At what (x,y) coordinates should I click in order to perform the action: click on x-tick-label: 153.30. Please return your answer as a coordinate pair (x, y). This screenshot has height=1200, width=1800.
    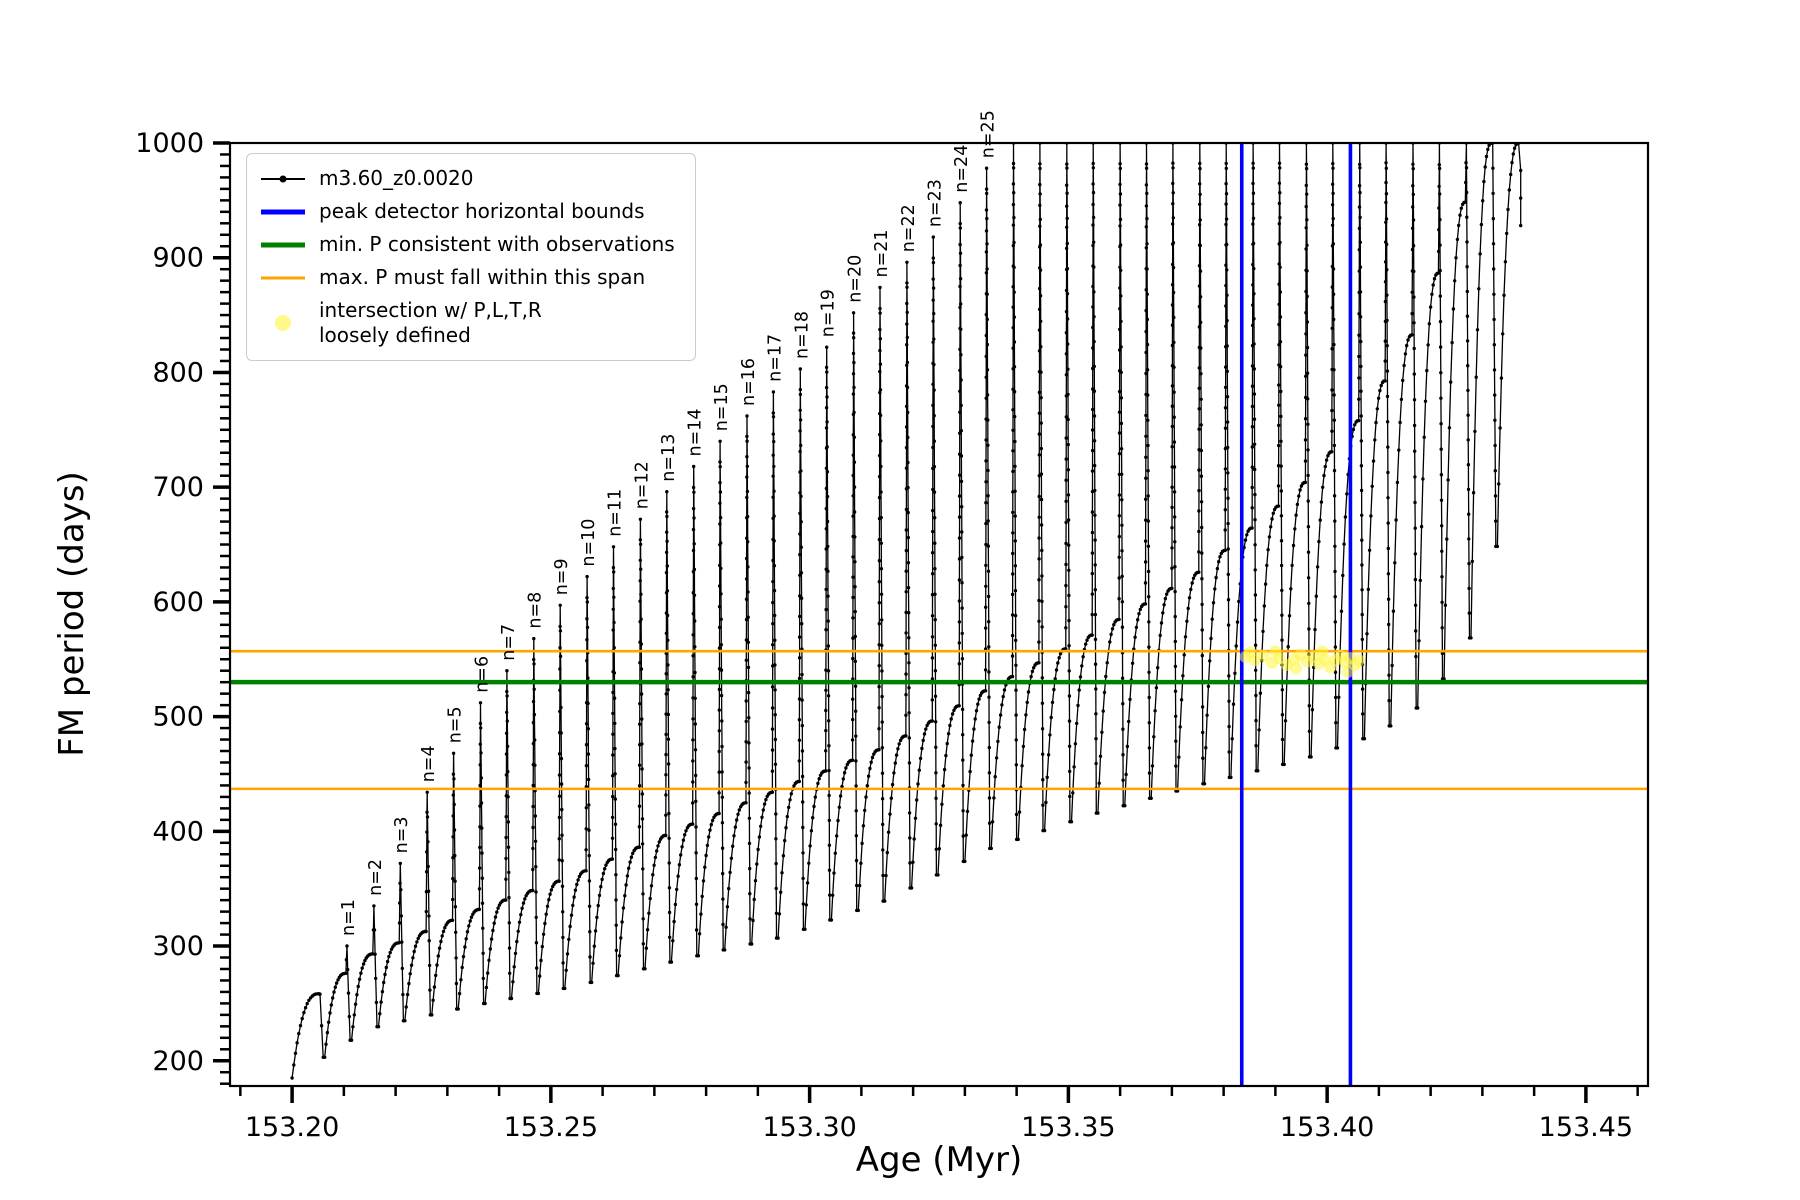
    Looking at the image, I should click on (809, 1127).